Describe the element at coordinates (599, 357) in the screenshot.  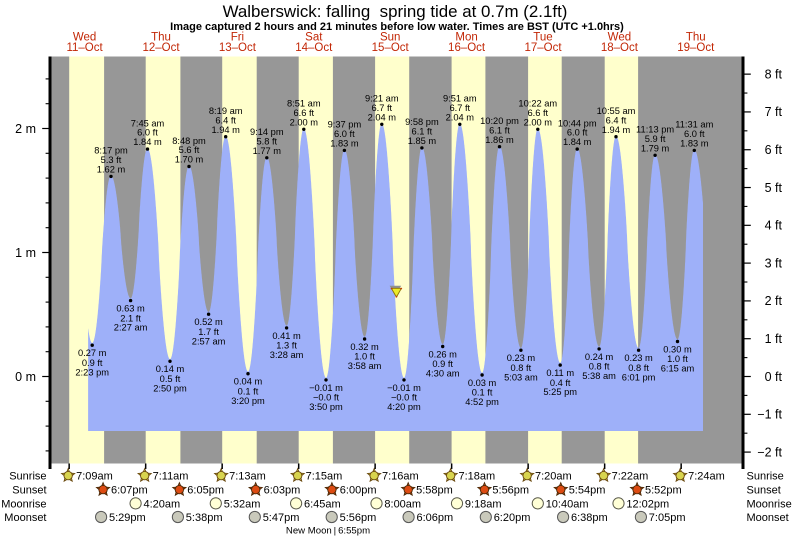
I see `svg-text: 0.24 m` at that location.